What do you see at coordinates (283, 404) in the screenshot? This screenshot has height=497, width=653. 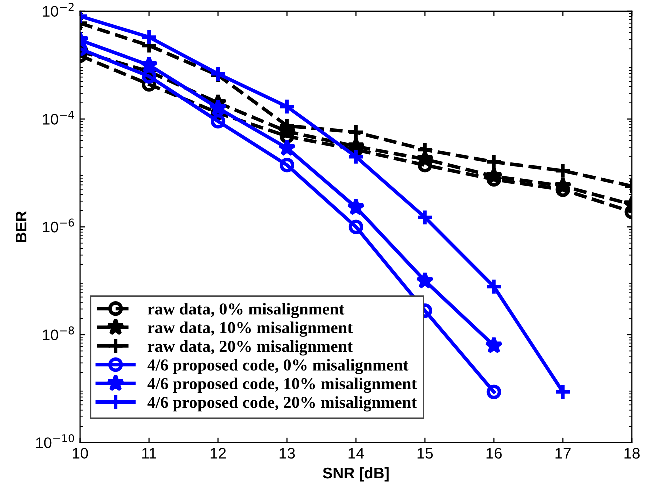 I see `legend-label: 4/6 proposed code, 20% misalignment` at bounding box center [283, 404].